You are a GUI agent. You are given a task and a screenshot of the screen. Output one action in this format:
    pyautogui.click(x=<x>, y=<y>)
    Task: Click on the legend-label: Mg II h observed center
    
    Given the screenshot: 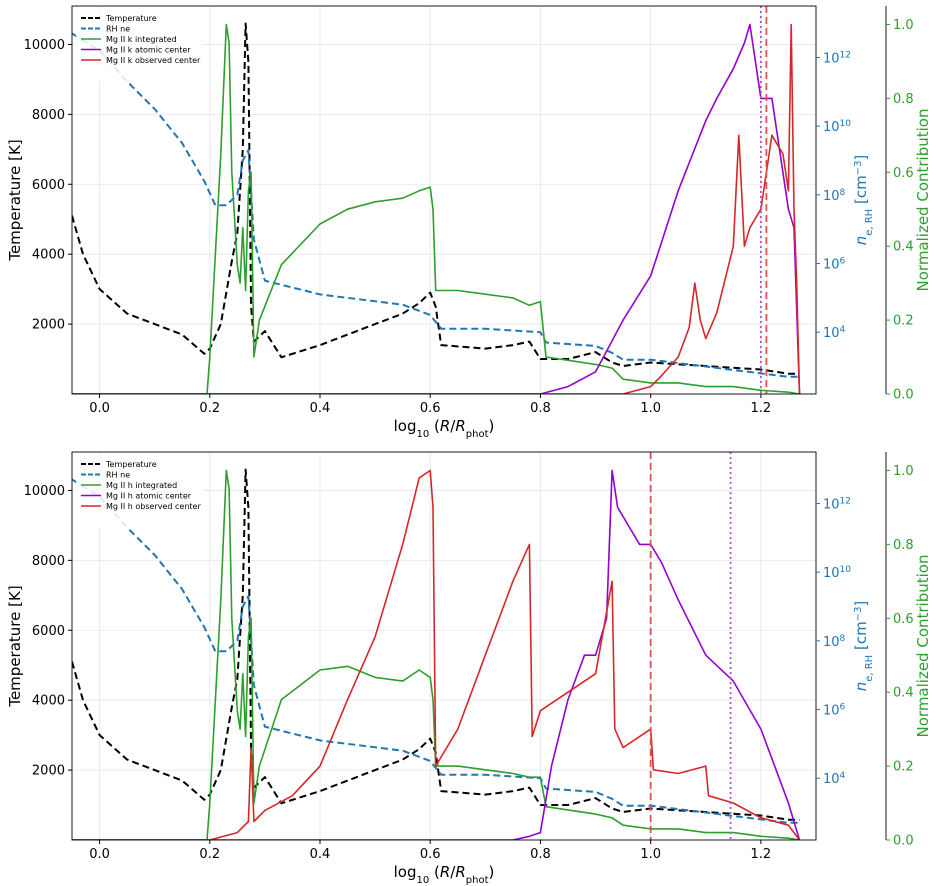 What is the action you would take?
    pyautogui.click(x=153, y=506)
    